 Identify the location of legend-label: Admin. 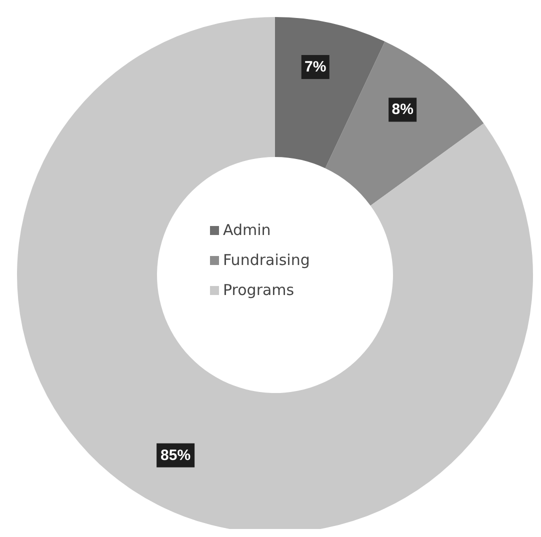
(247, 230).